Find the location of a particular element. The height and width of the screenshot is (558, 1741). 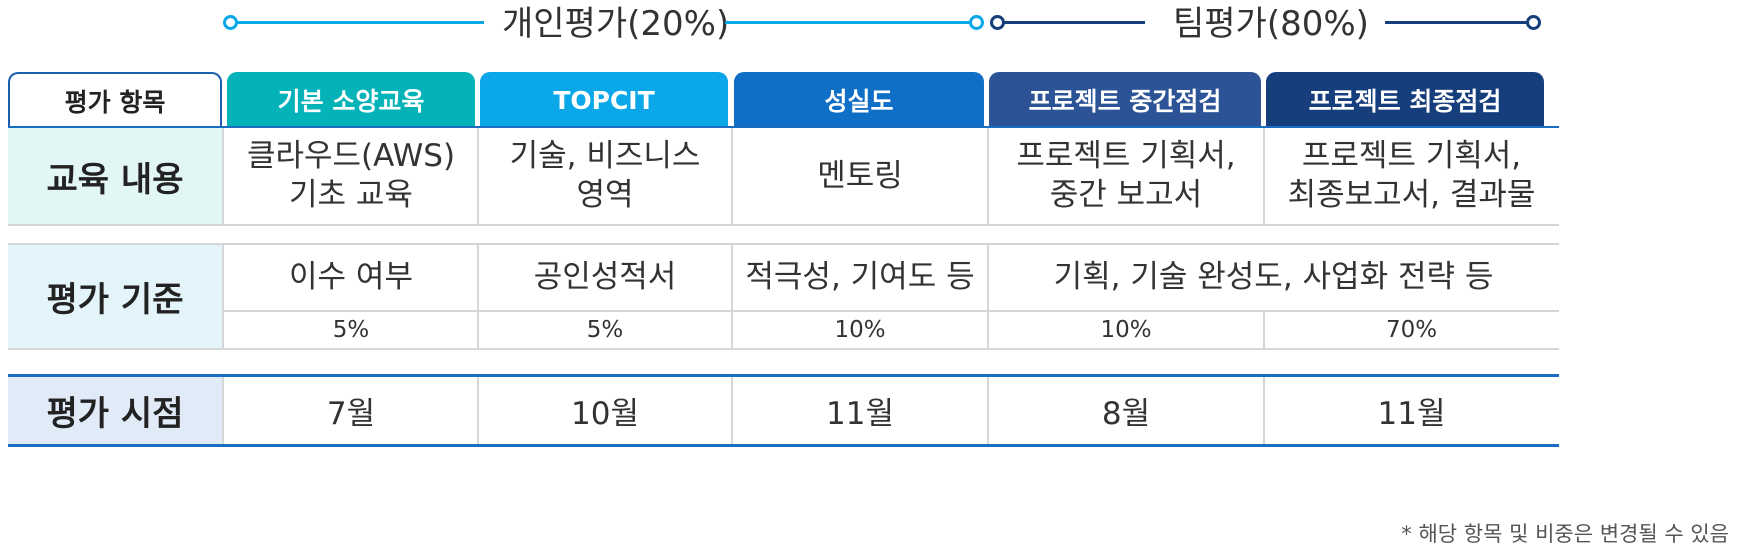

team-end-dot-icon is located at coordinates (1533, 22).